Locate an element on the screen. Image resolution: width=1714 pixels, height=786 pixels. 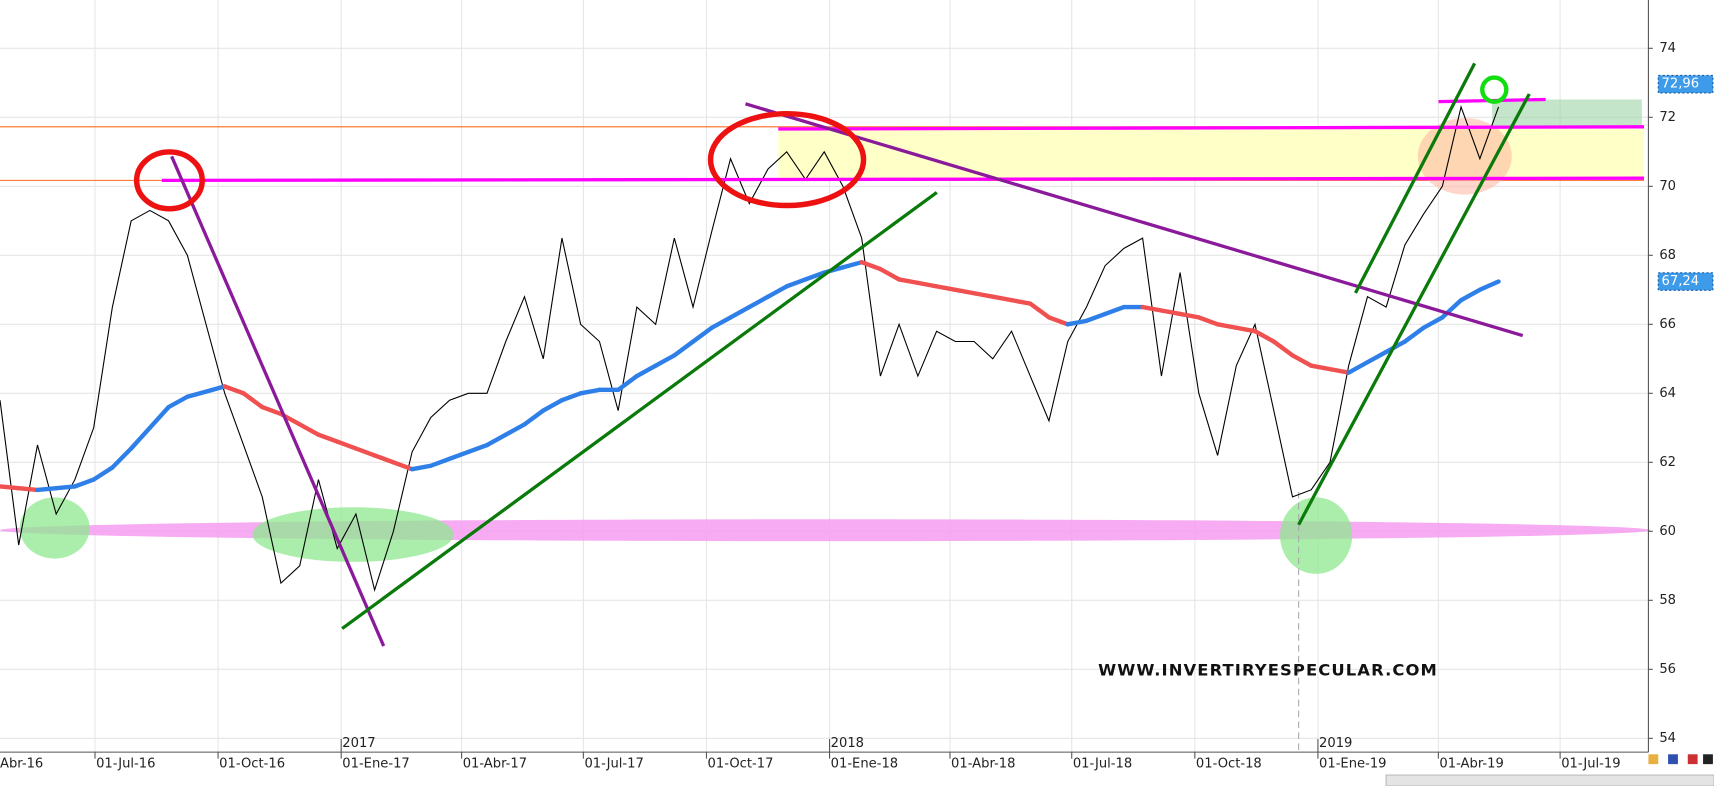
year-label: 2019 is located at coordinates (1335, 743).